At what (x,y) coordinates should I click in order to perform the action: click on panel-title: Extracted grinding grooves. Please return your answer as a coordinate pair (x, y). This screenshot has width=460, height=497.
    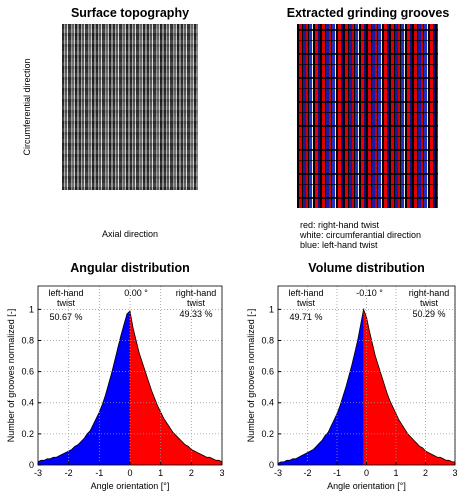
    Looking at the image, I should click on (368, 13).